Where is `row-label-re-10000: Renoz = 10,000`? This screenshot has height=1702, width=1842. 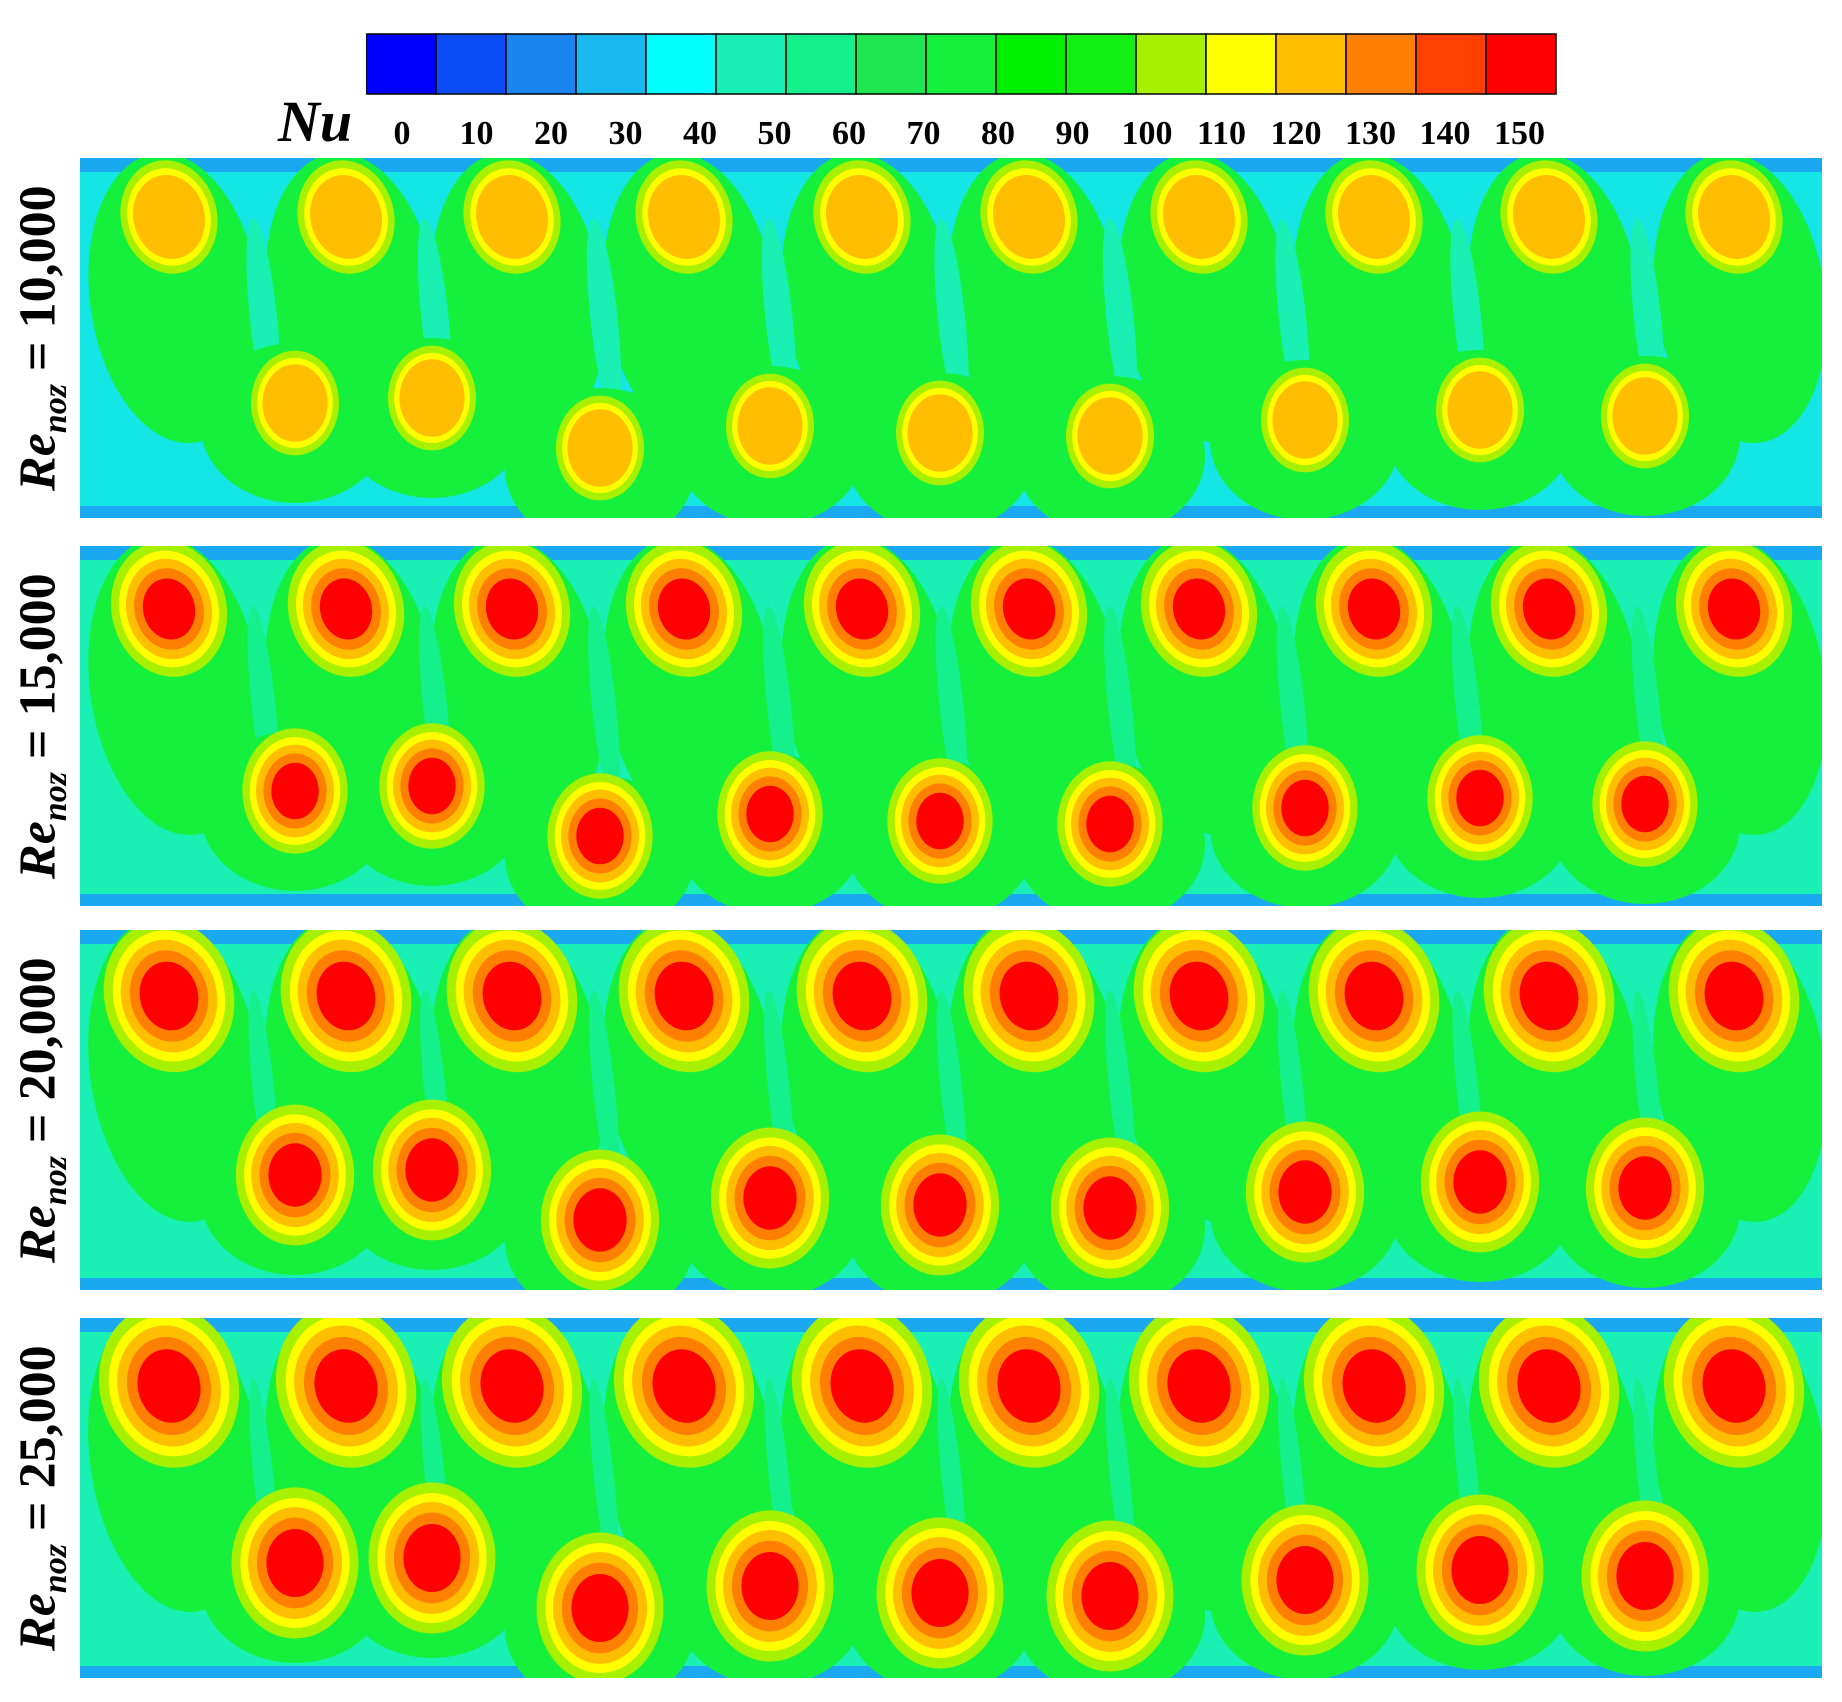
row-label-re-10000: Renoz = 10,000 is located at coordinates (42, 338).